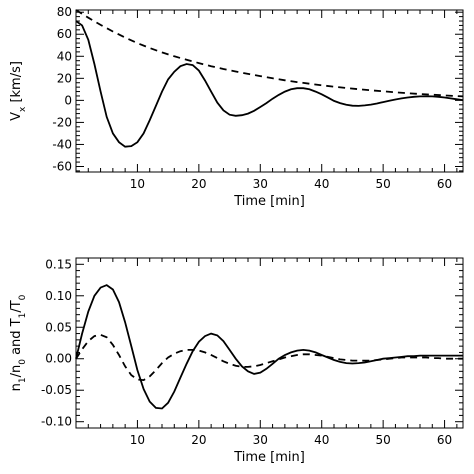 The image size is (474, 474). Describe the element at coordinates (62, 166) in the screenshot. I see `y-tick-label: -60` at that location.